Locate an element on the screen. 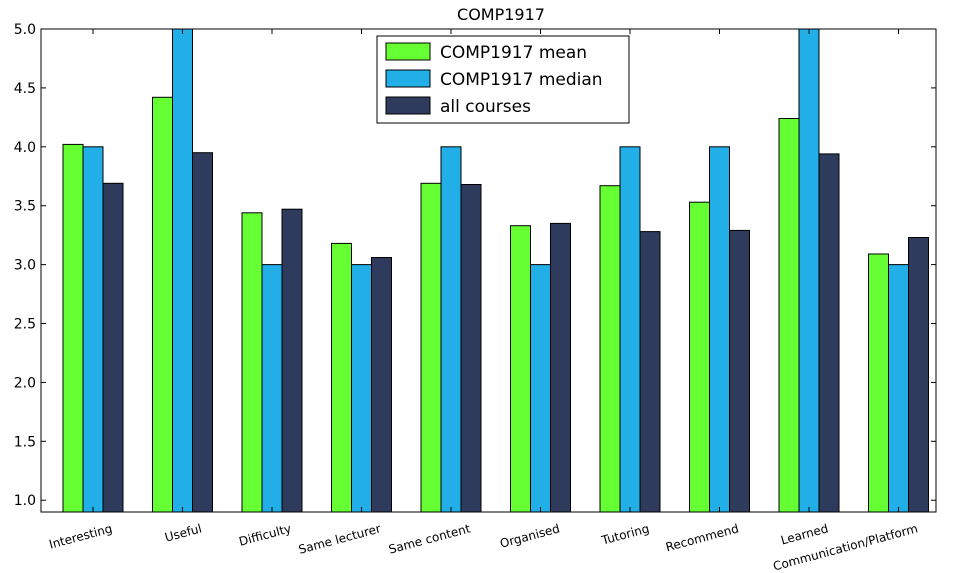 Image resolution: width=971 pixels, height=573 pixels. bar-organised-comp1917-mean is located at coordinates (520, 369).